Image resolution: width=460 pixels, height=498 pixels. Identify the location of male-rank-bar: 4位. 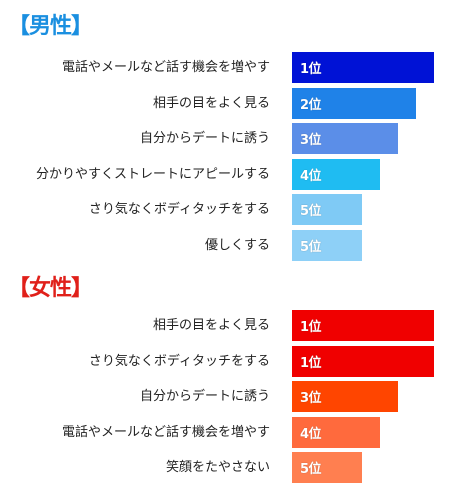
(336, 174).